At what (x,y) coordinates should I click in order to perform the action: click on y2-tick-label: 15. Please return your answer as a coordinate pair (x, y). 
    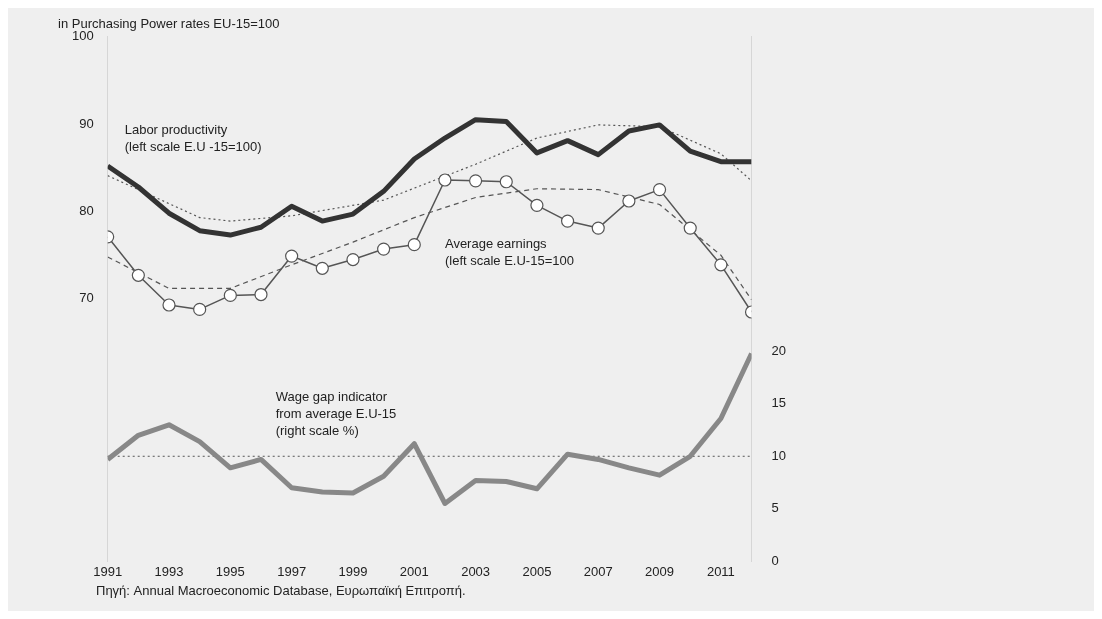
    Looking at the image, I should click on (779, 403).